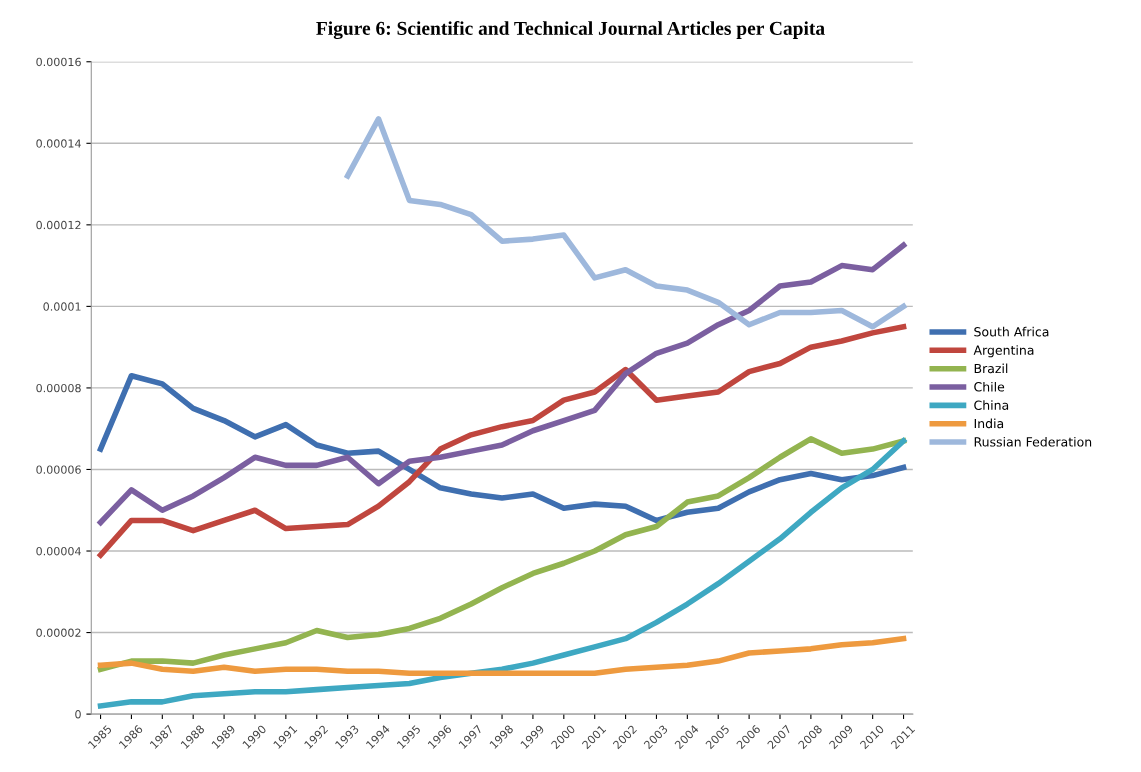 Image resolution: width=1141 pixels, height=772 pixels. What do you see at coordinates (62, 306) in the screenshot?
I see `y-tick-label: 0.0001` at bounding box center [62, 306].